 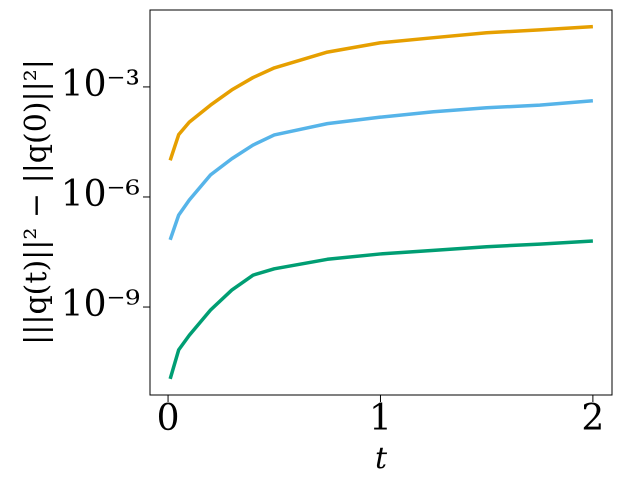 What do you see at coordinates (36, 202) in the screenshot?
I see `y-axis-label: |||q(t)||² − ||q(0)||²|` at bounding box center [36, 202].